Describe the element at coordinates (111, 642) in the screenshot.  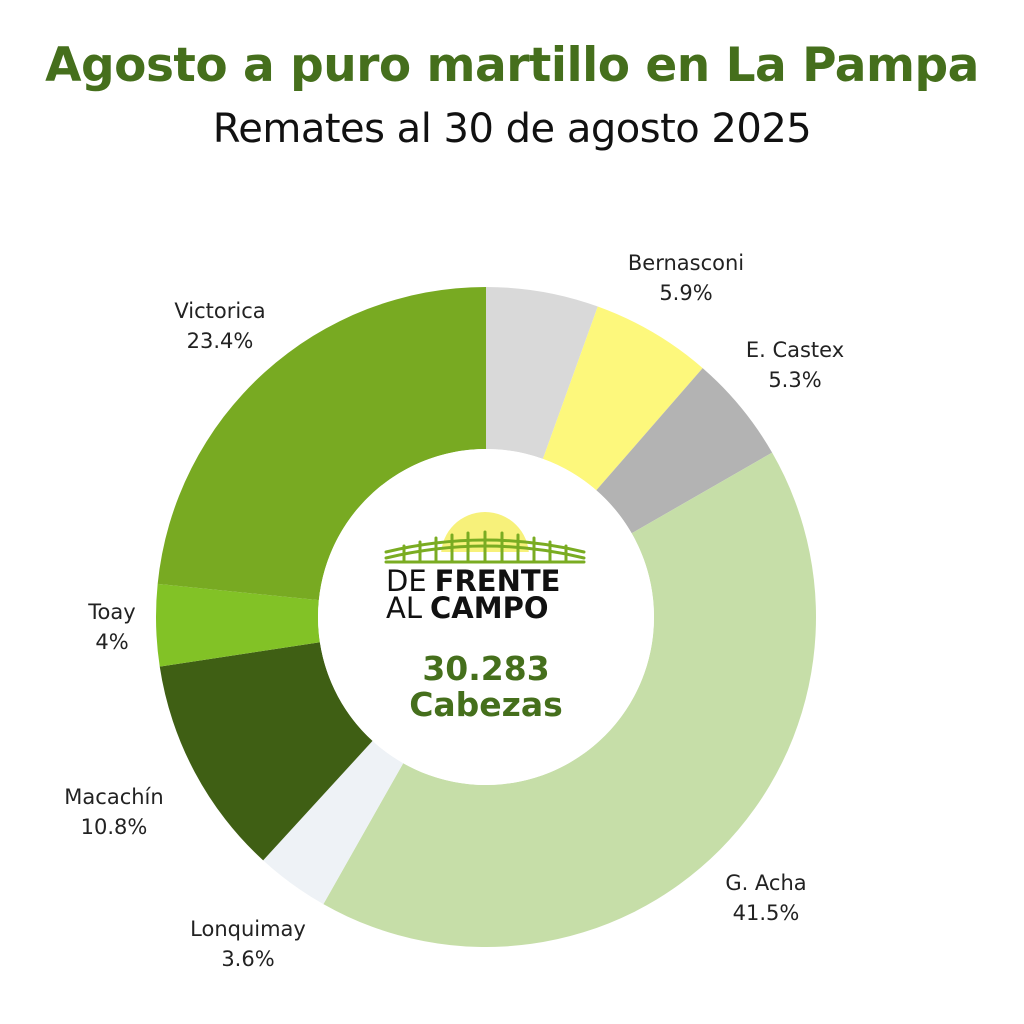
I see `slice-label-value: 4%` at that location.